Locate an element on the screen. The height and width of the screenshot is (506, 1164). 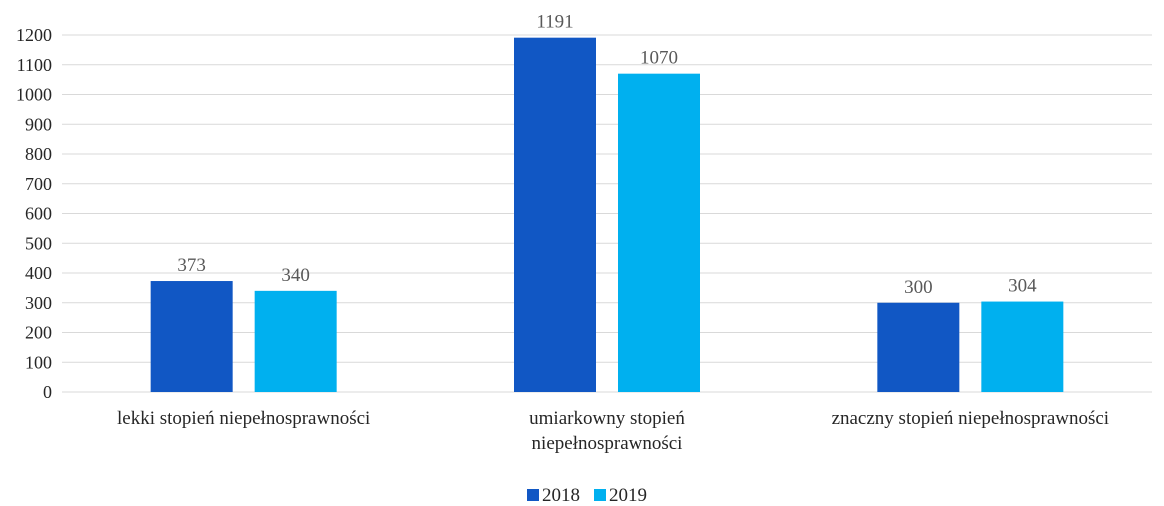
category-label: umiarkowny stopień is located at coordinates (607, 418).